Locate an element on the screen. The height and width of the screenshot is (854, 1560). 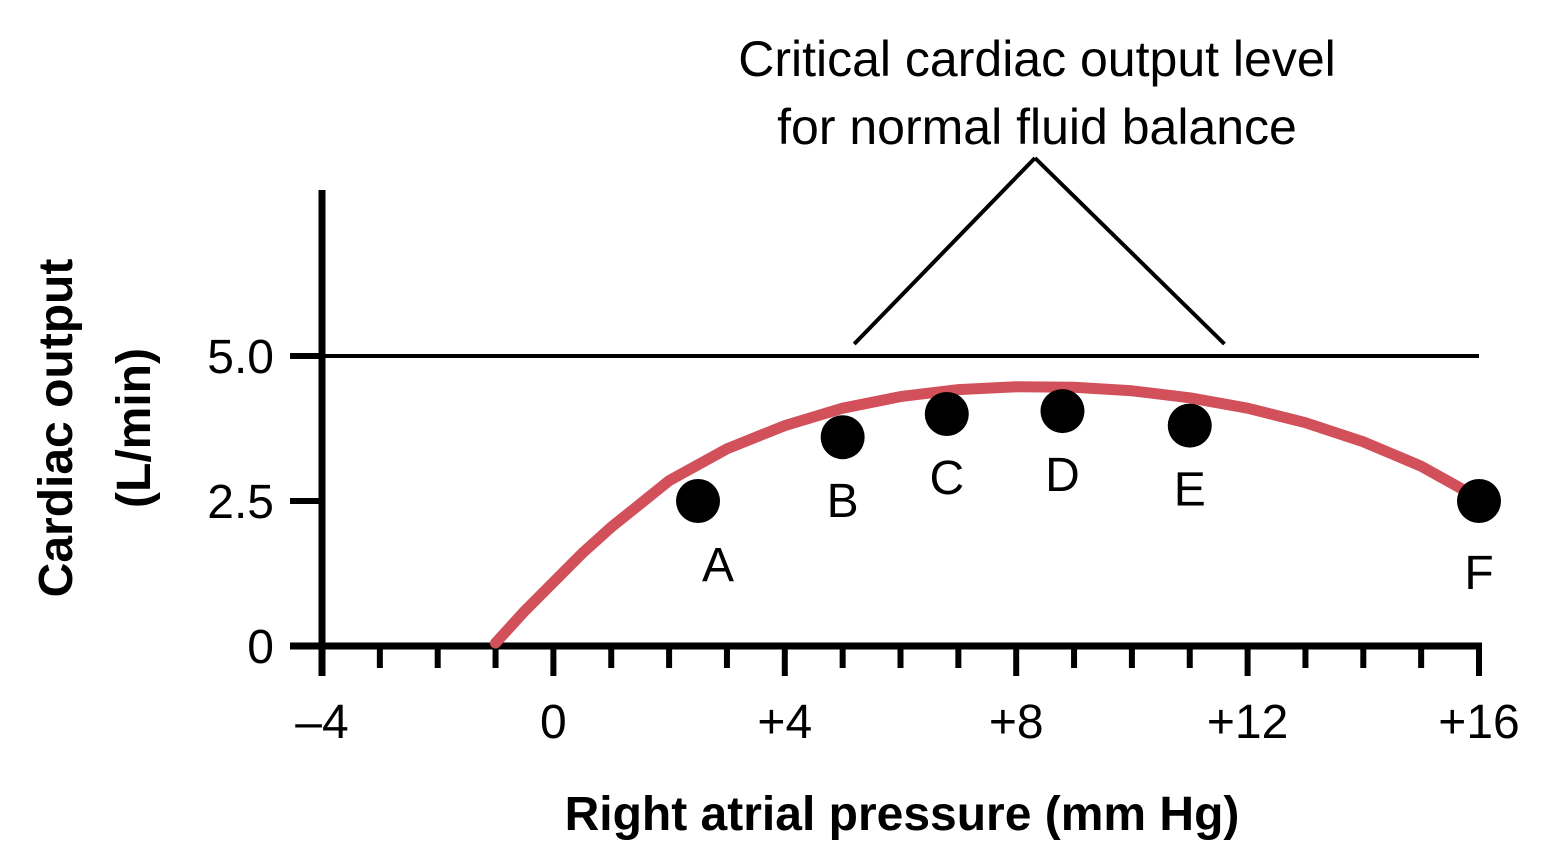
x-tick-label: +16 is located at coordinates (1478, 722).